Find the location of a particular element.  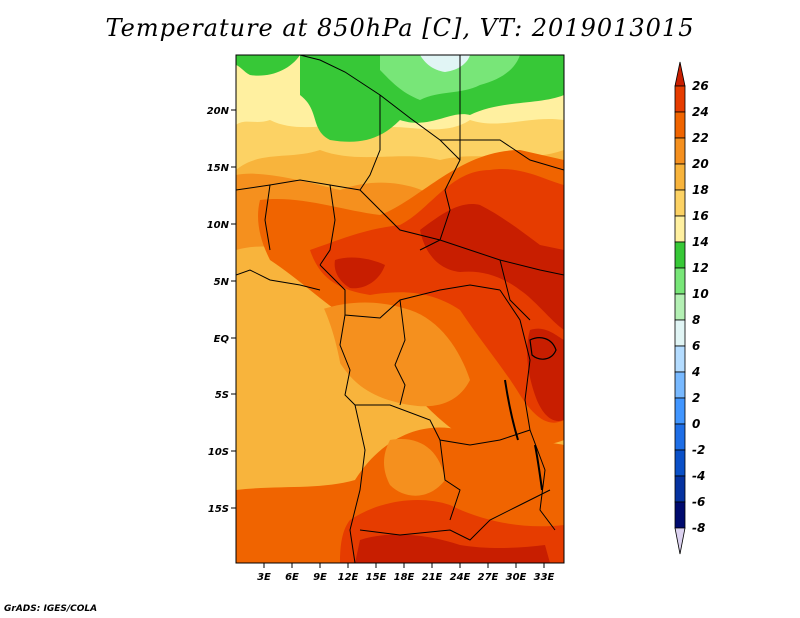

colorbar-label: 4 is located at coordinates (695, 372).